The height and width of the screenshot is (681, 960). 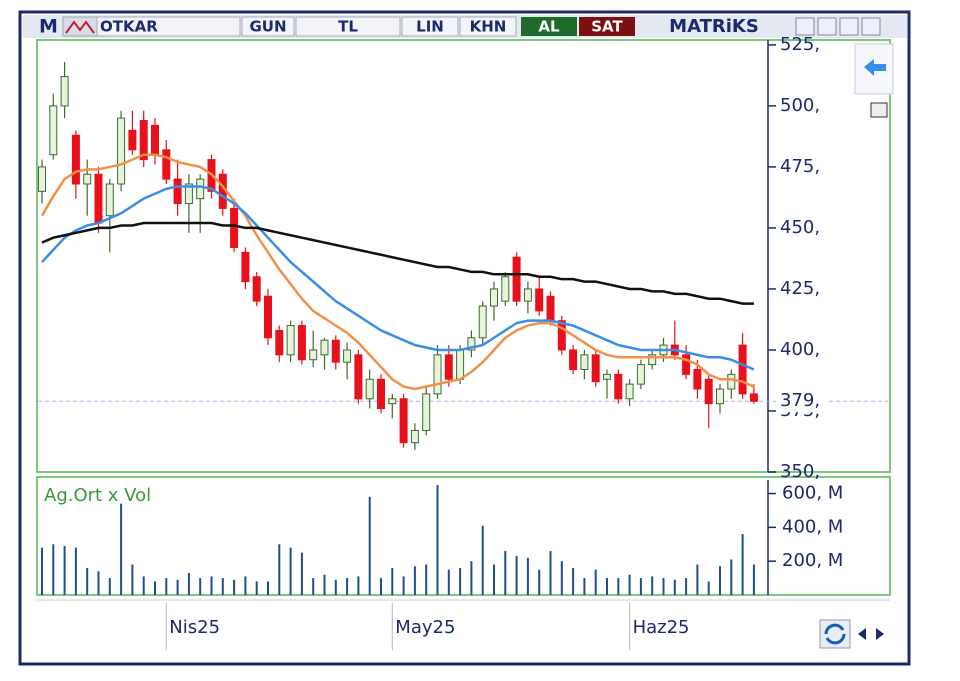 I want to click on minimize-button, so click(x=827, y=26).